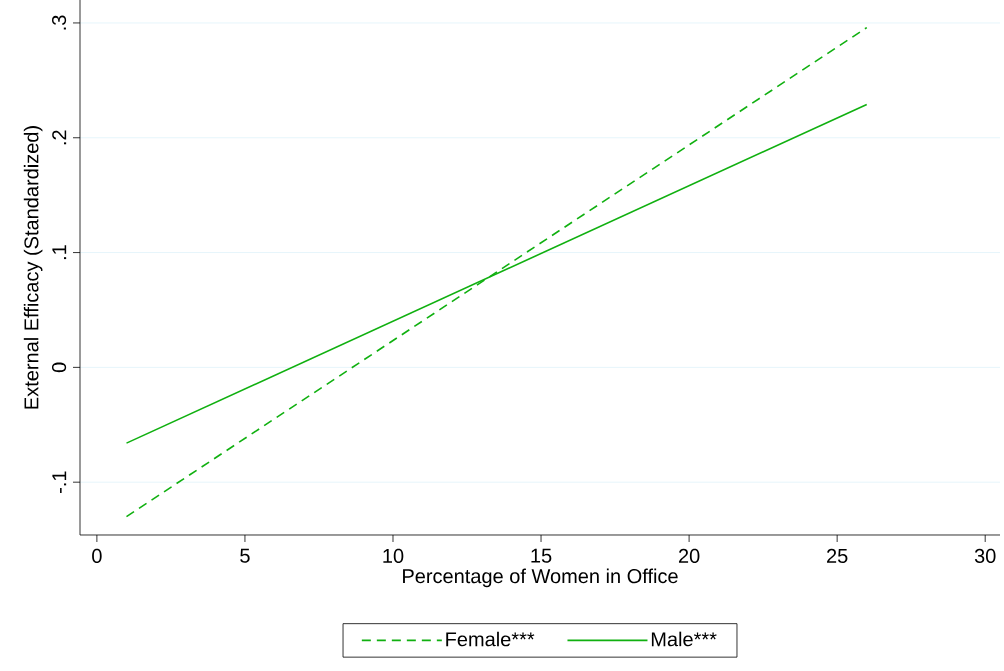 This screenshot has width=1004, height=671. Describe the element at coordinates (59, 137) in the screenshot. I see `y-tick-label: .2` at that location.